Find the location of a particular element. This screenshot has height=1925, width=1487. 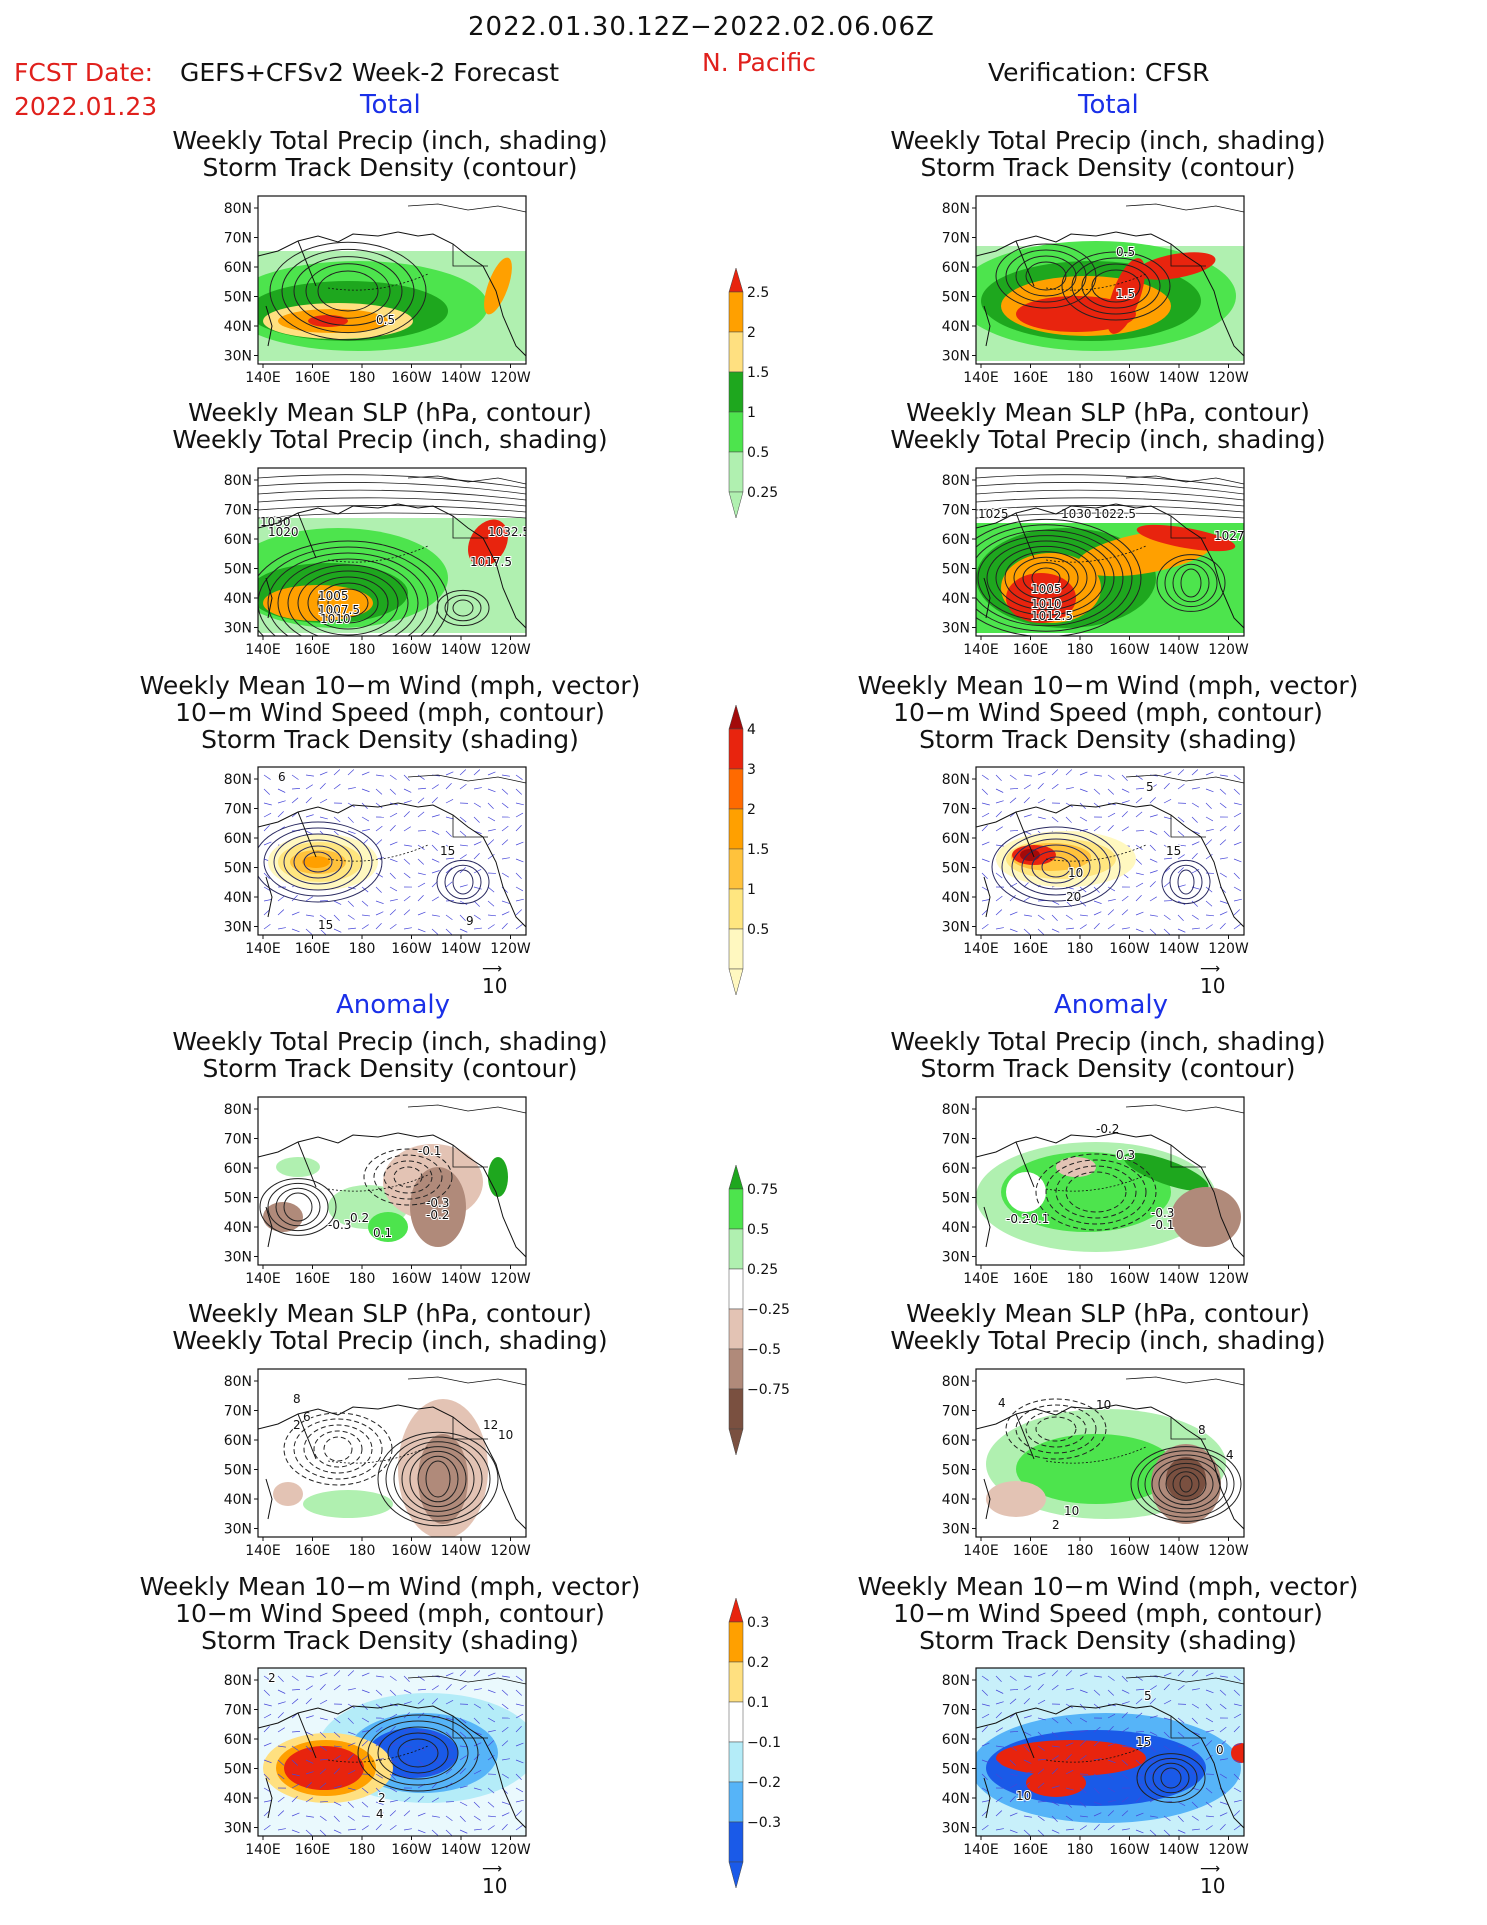

contour-label: 1017.5 is located at coordinates (491, 562).